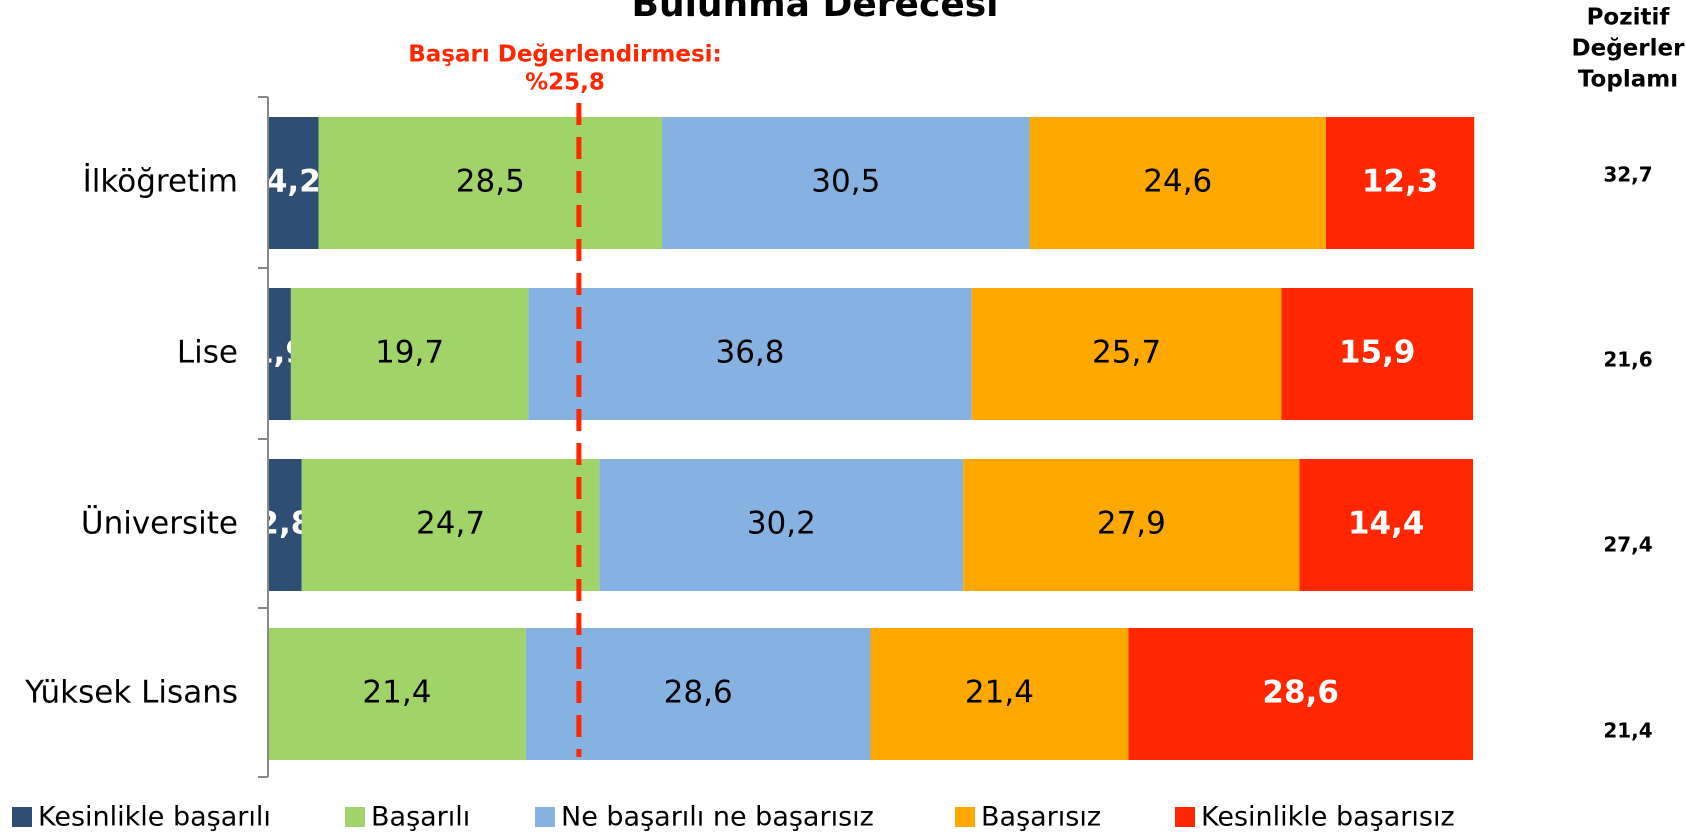 This screenshot has height=832, width=1686. I want to click on annotation-value: %25,8, so click(565, 83).